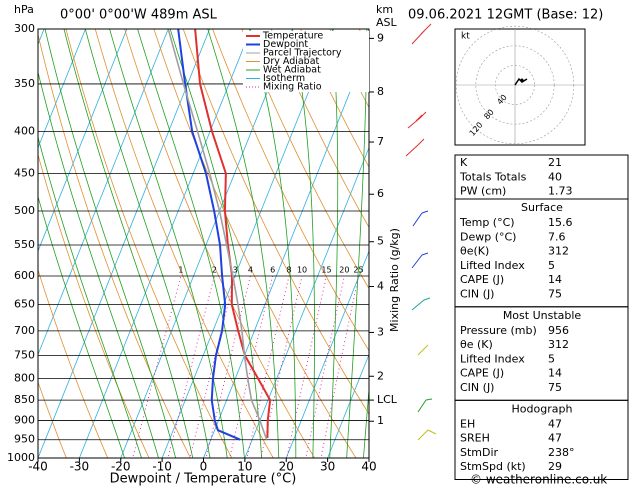  Describe the element at coordinates (380, 37) in the screenshot. I see `km-tick-label: 9` at that location.